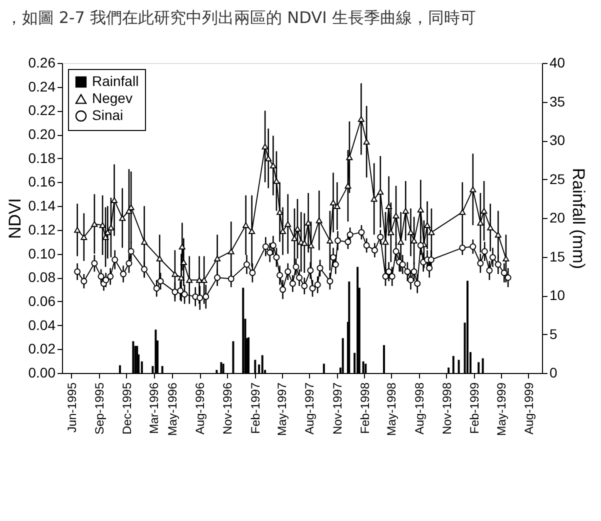  I want to click on y-tick-label: 0.22, so click(42, 110).